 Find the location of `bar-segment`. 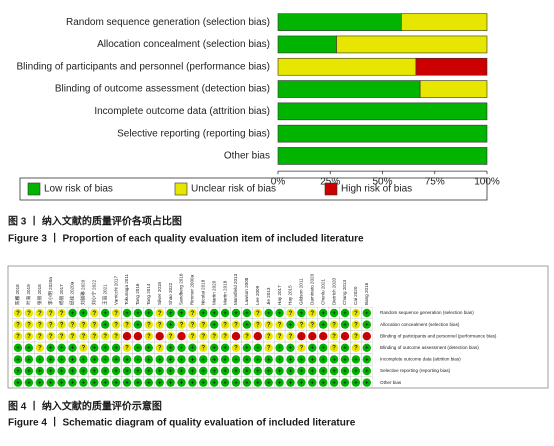

bar-segment is located at coordinates (339, 22).